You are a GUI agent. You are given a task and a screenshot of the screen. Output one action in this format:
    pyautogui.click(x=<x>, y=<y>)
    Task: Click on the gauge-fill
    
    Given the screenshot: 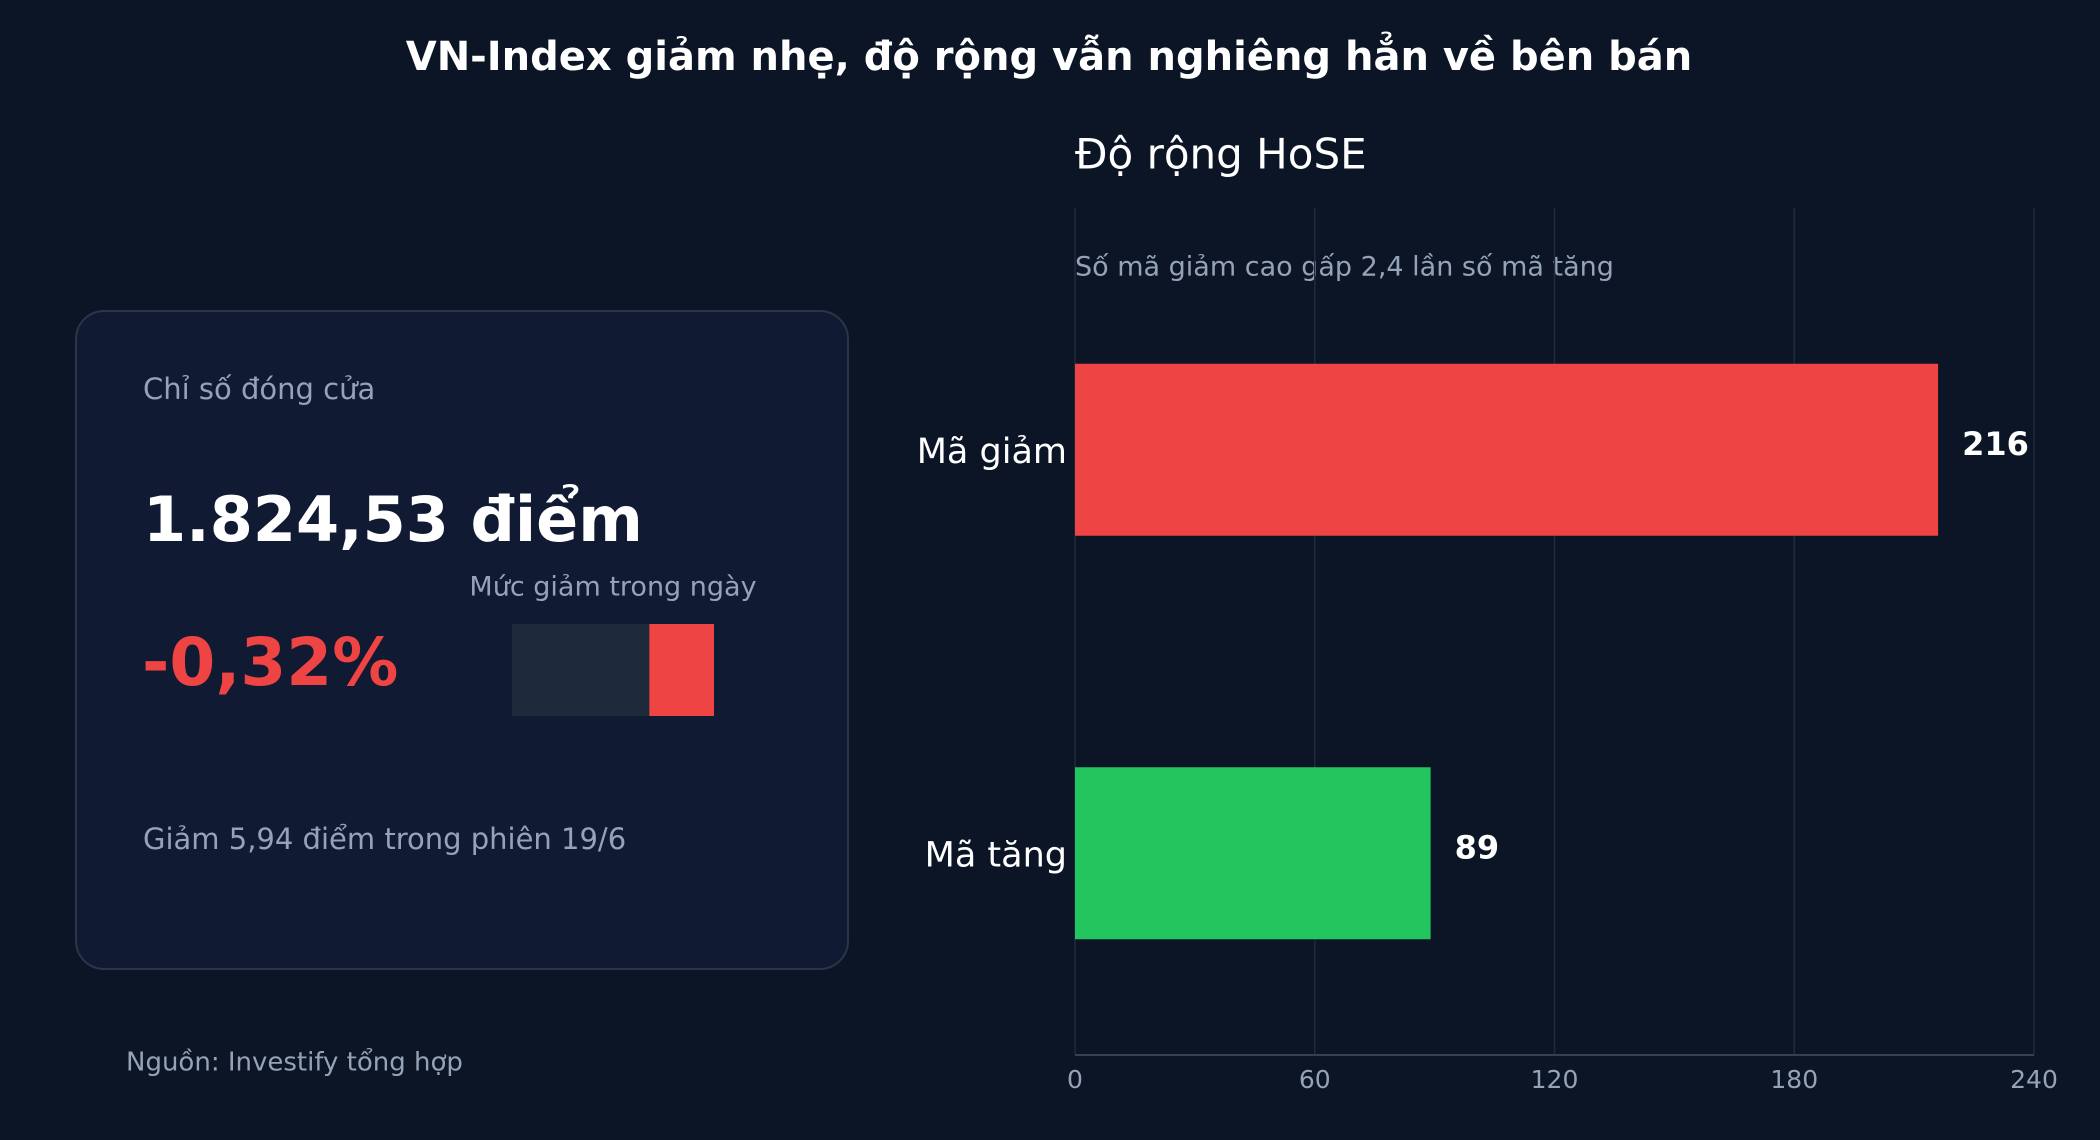 What is the action you would take?
    pyautogui.click(x=681, y=670)
    